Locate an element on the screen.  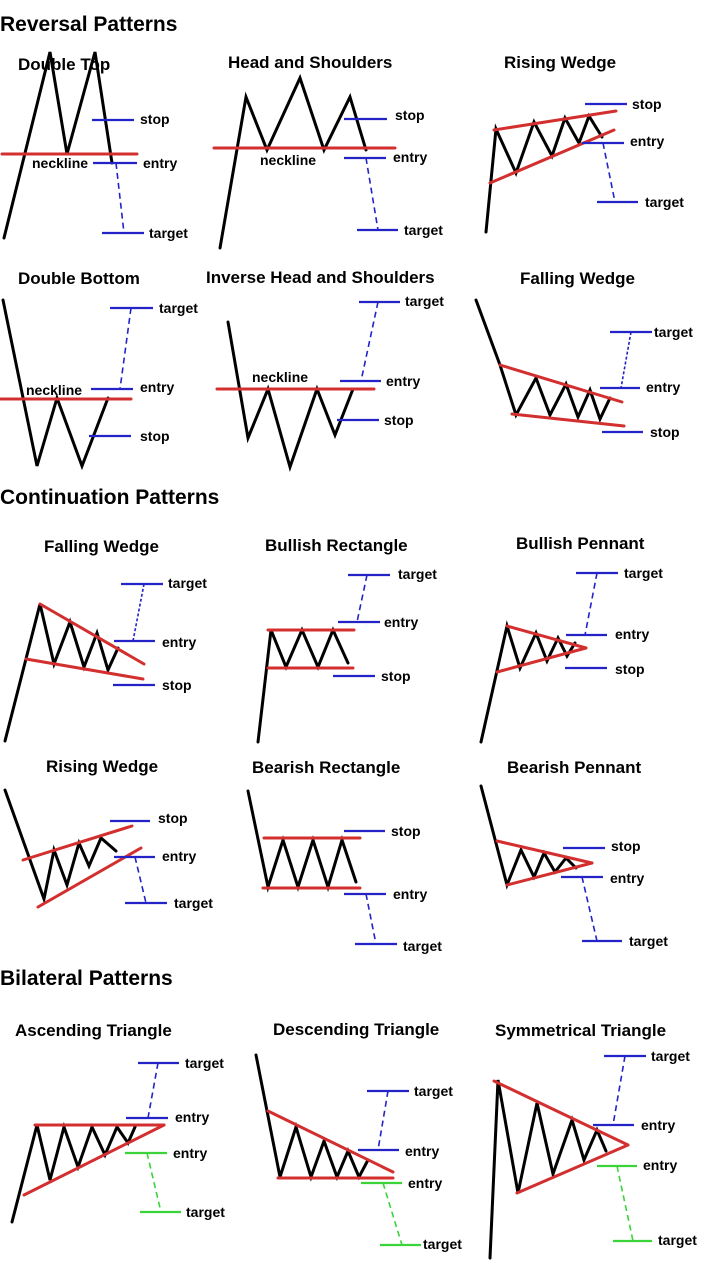
pattern-title: Double Bottom is located at coordinates (79, 278).